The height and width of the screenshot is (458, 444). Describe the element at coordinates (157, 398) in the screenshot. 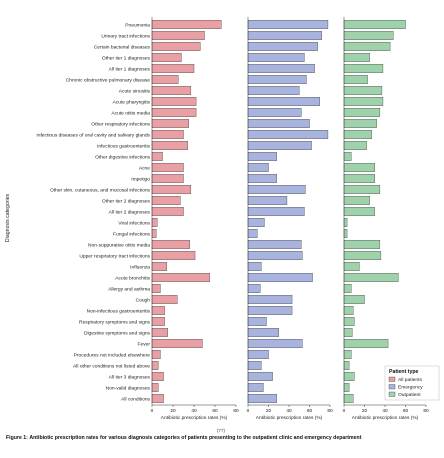

I see `bar-all-patients-all-conditions` at that location.